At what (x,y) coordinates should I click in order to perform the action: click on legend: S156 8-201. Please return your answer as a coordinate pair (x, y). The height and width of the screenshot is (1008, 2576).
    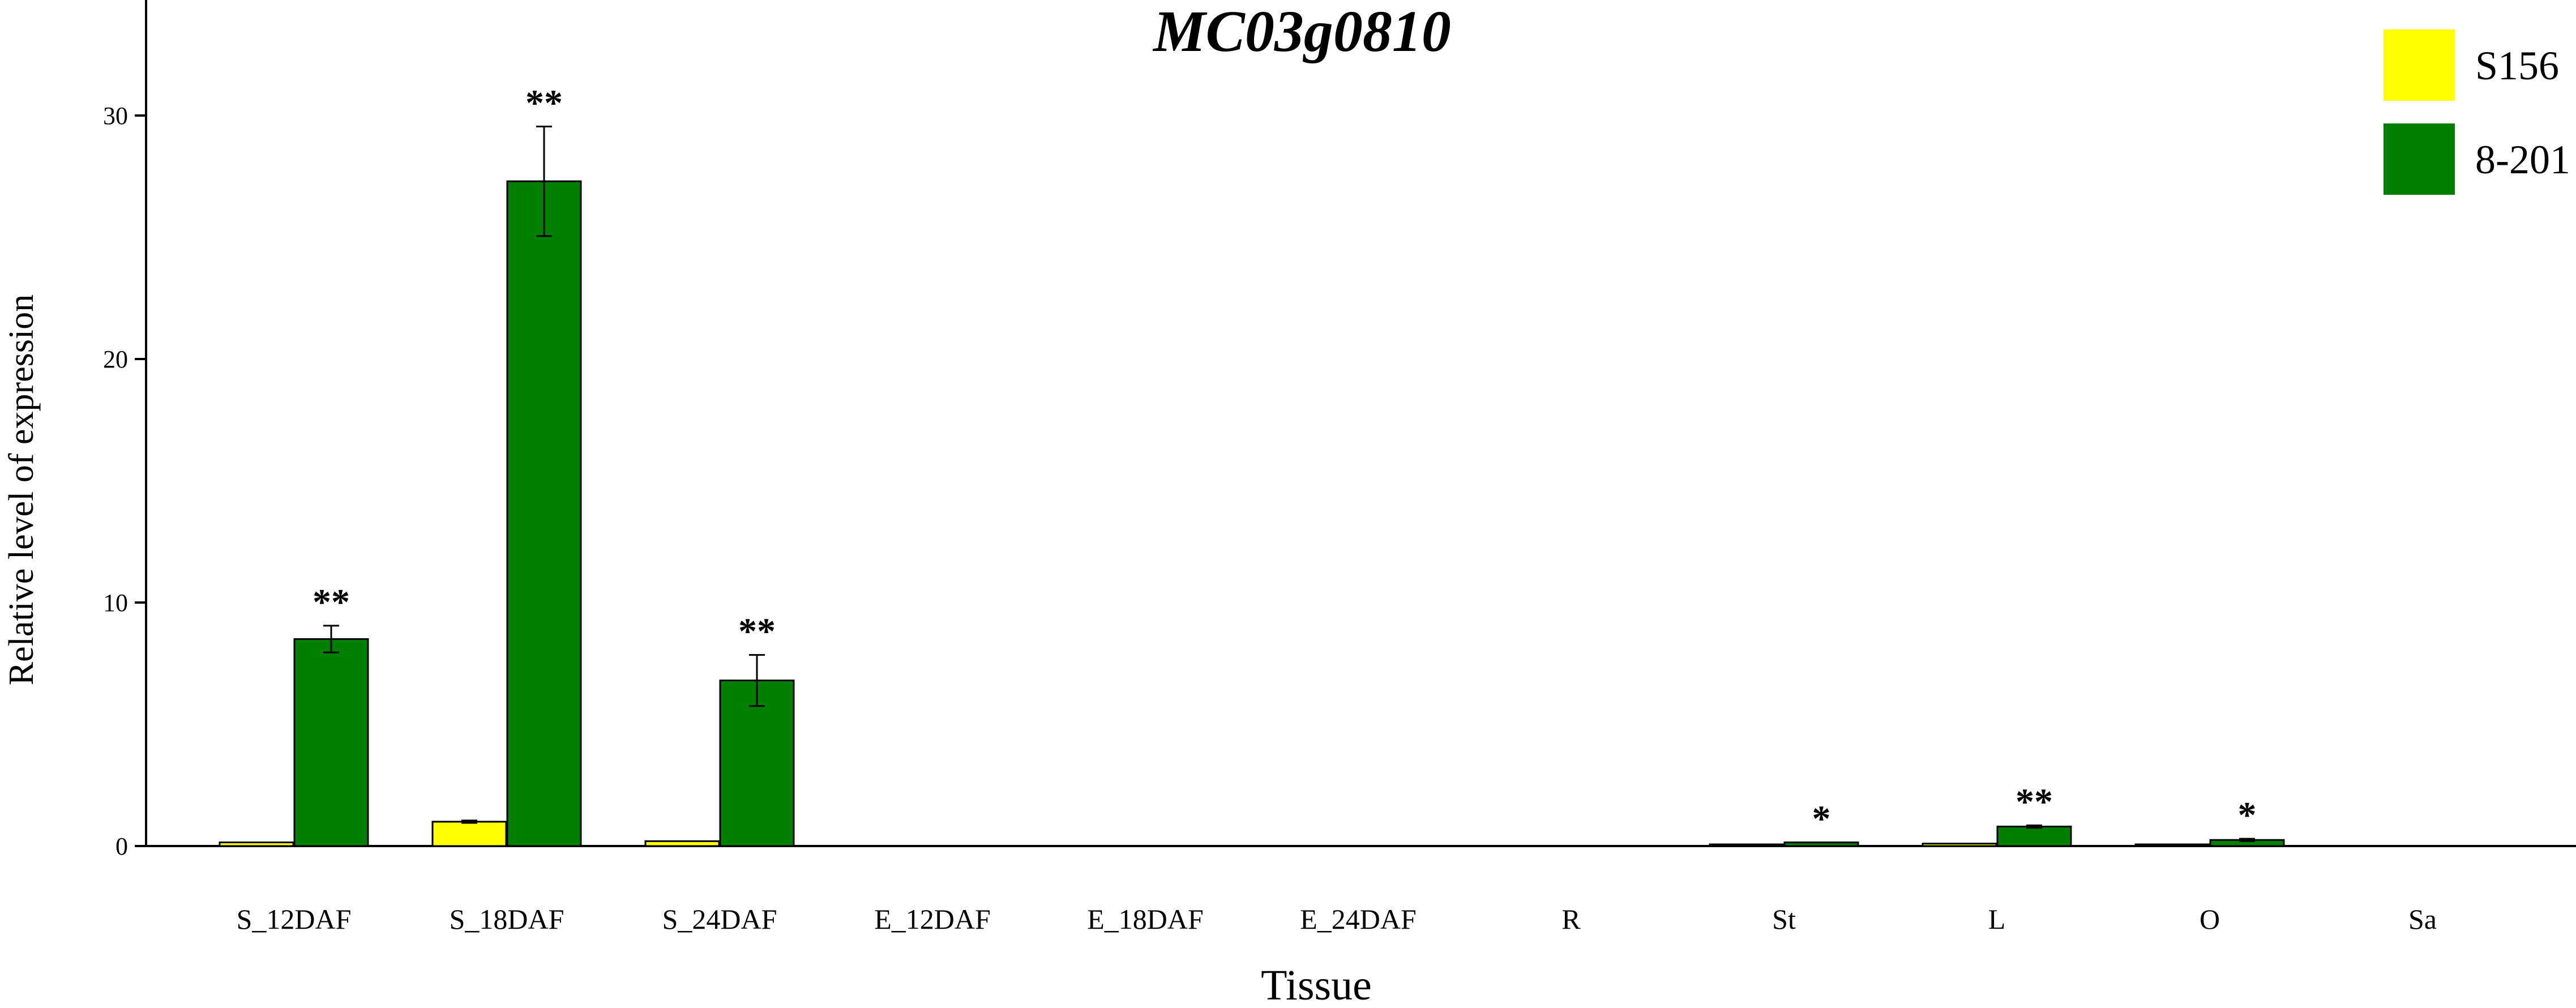
    Looking at the image, I should click on (2477, 112).